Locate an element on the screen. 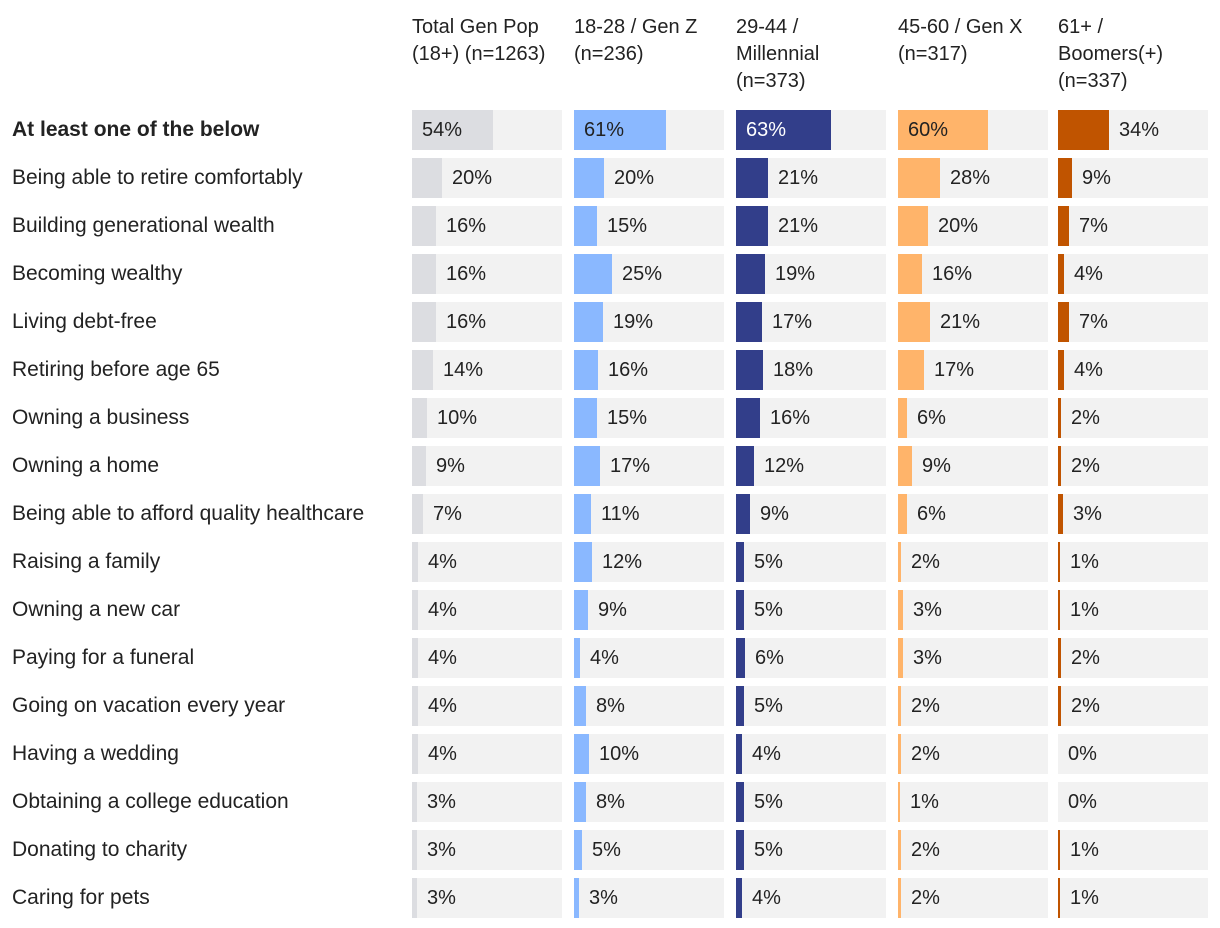  row-label: Building generational wealth is located at coordinates (143, 225).